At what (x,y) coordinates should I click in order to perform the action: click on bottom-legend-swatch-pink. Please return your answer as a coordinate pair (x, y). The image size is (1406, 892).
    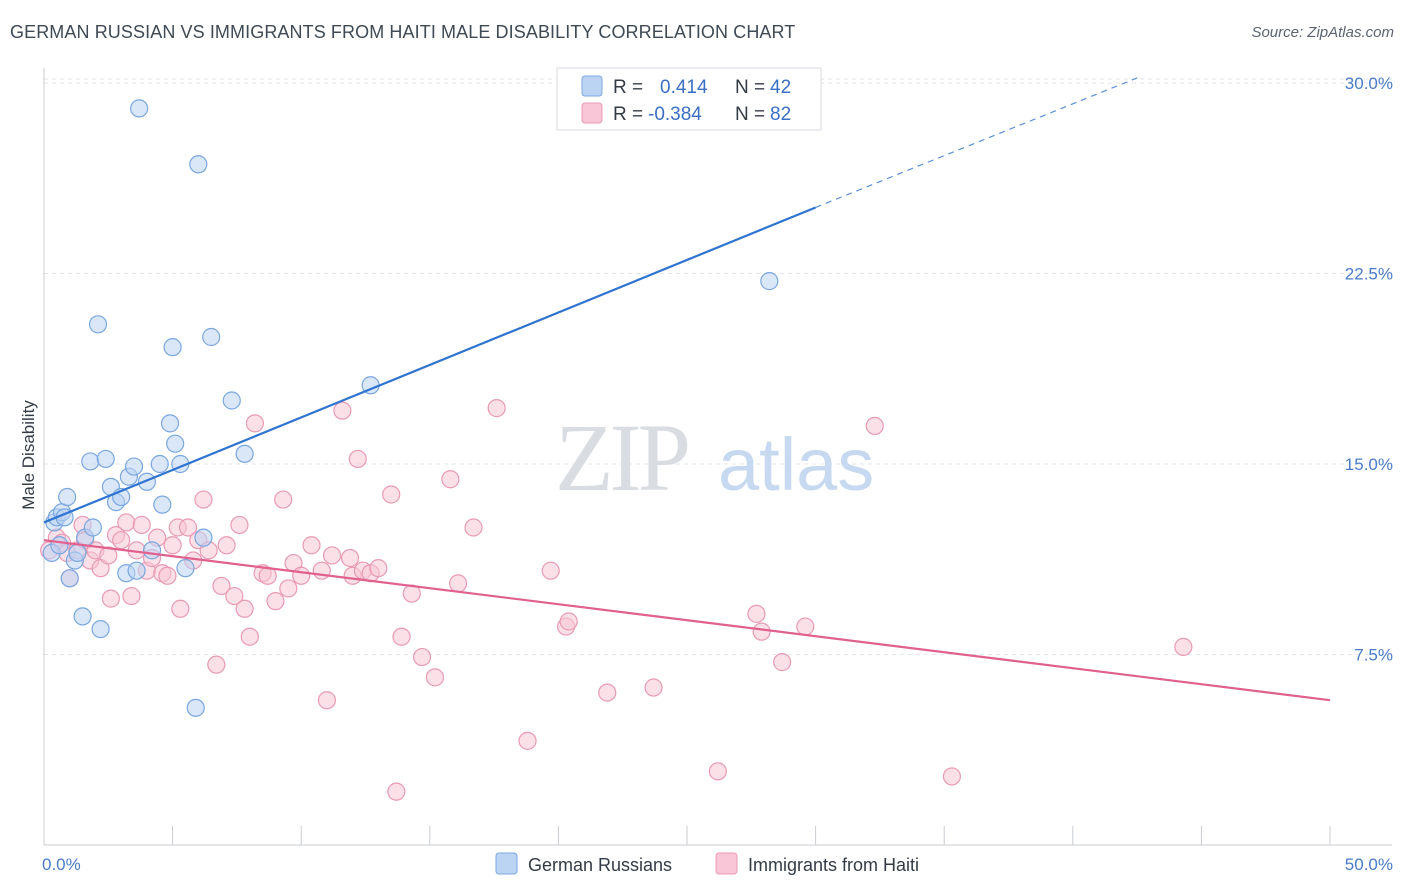
    Looking at the image, I should click on (726, 863).